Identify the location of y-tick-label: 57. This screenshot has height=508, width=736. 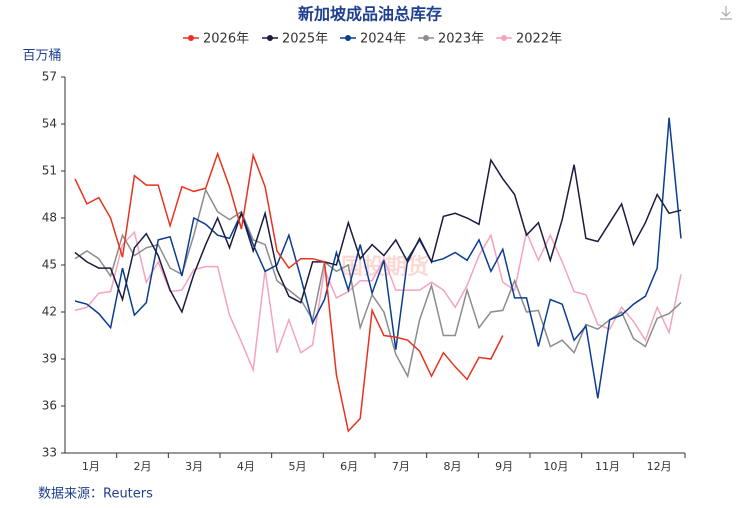
(49, 77).